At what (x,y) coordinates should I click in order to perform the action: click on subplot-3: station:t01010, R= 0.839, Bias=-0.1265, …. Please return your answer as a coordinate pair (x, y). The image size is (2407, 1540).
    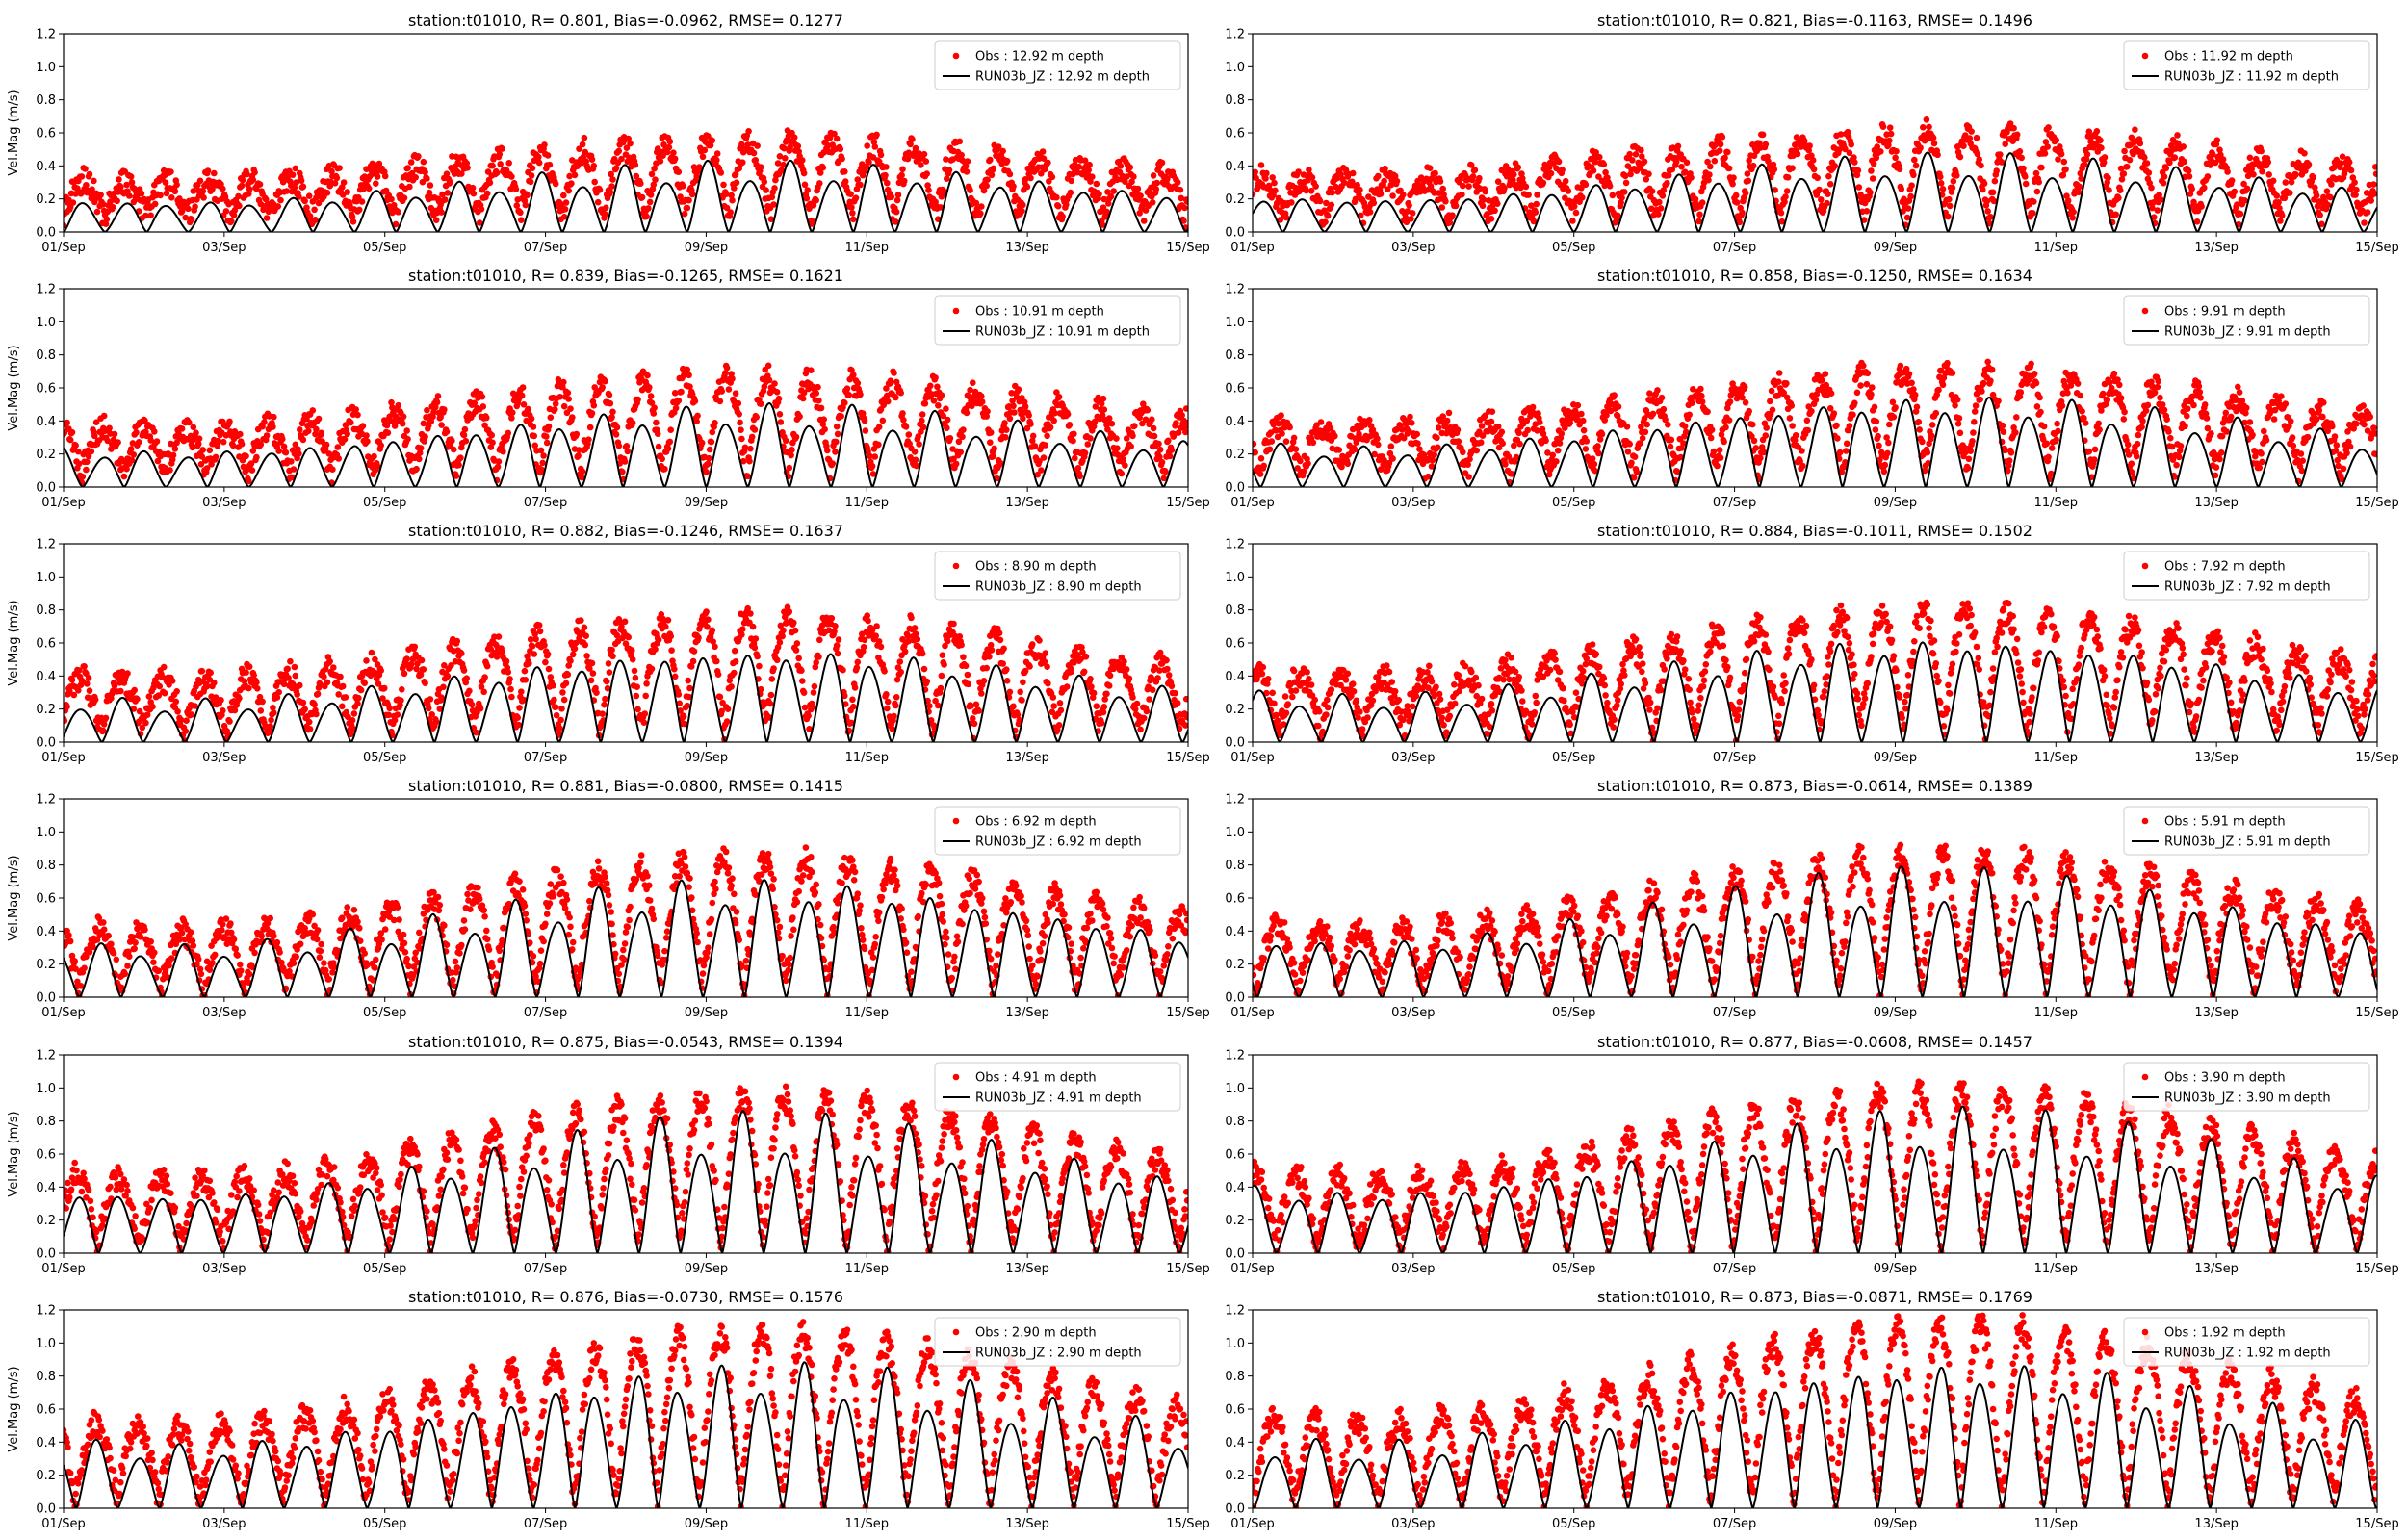
    Looking at the image, I should click on (608, 388).